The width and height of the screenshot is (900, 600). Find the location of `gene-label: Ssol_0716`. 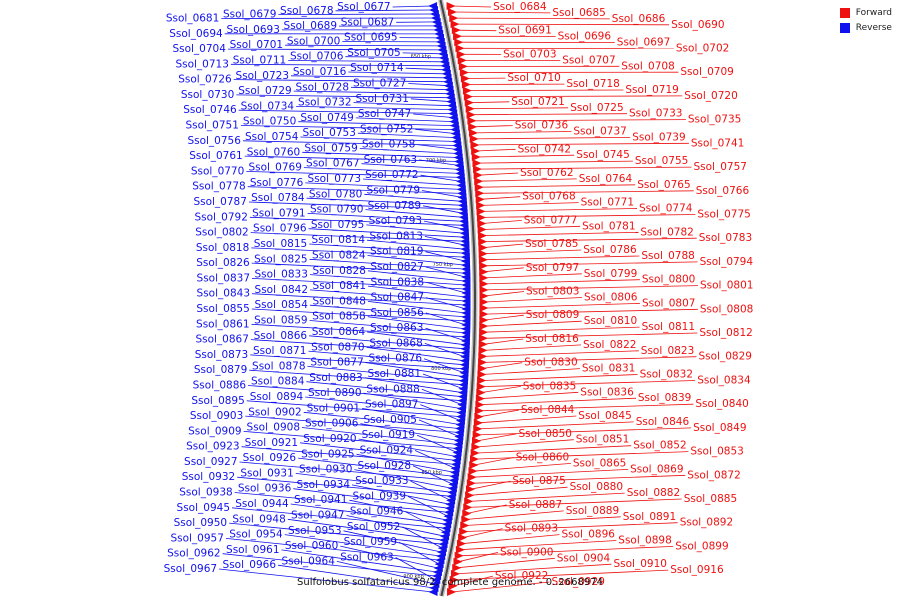

gene-label: Ssol_0716 is located at coordinates (320, 72).